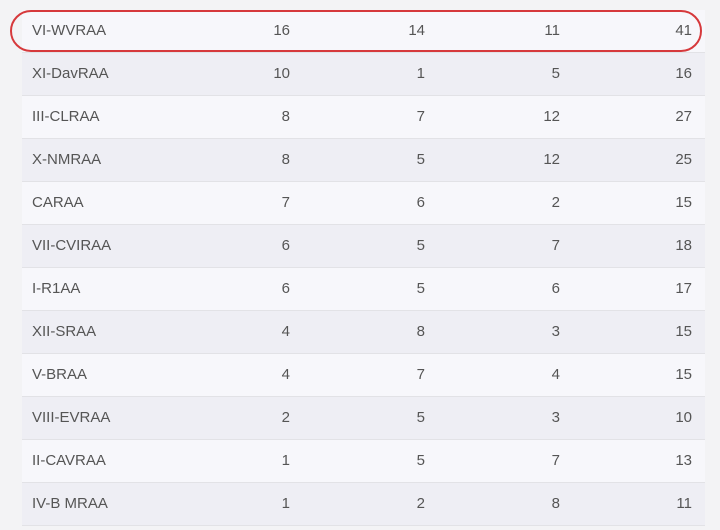 This screenshot has width=720, height=530. I want to click on table-row: IV-B MRAA 1 2 8 11, so click(363, 504).